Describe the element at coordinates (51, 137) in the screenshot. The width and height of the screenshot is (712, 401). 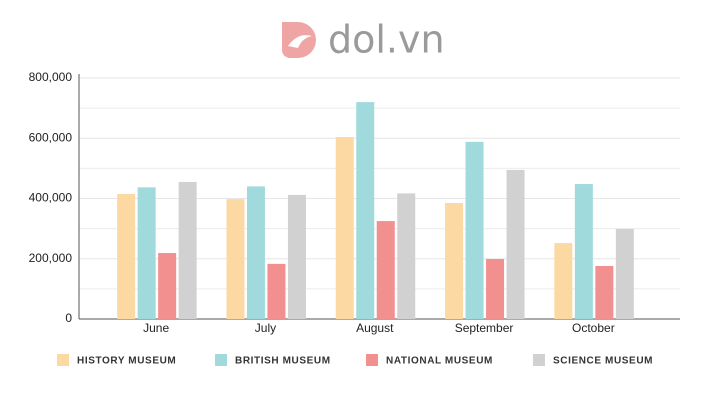
I see `y-tick-label: 600,000` at that location.